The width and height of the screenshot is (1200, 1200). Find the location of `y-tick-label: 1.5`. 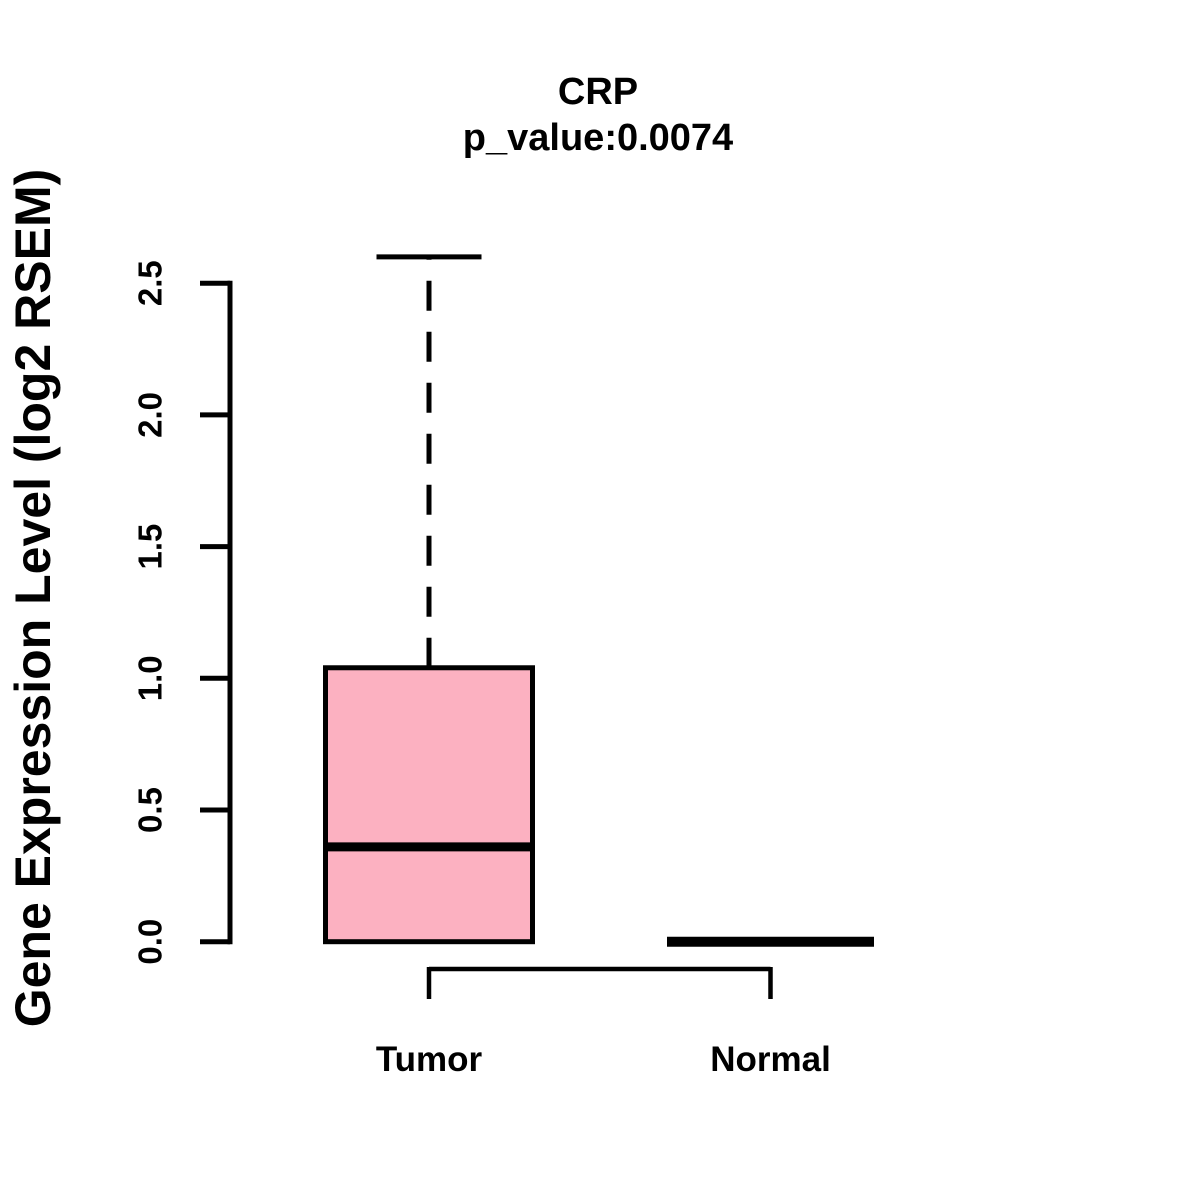

y-tick-label: 1.5 is located at coordinates (150, 547).